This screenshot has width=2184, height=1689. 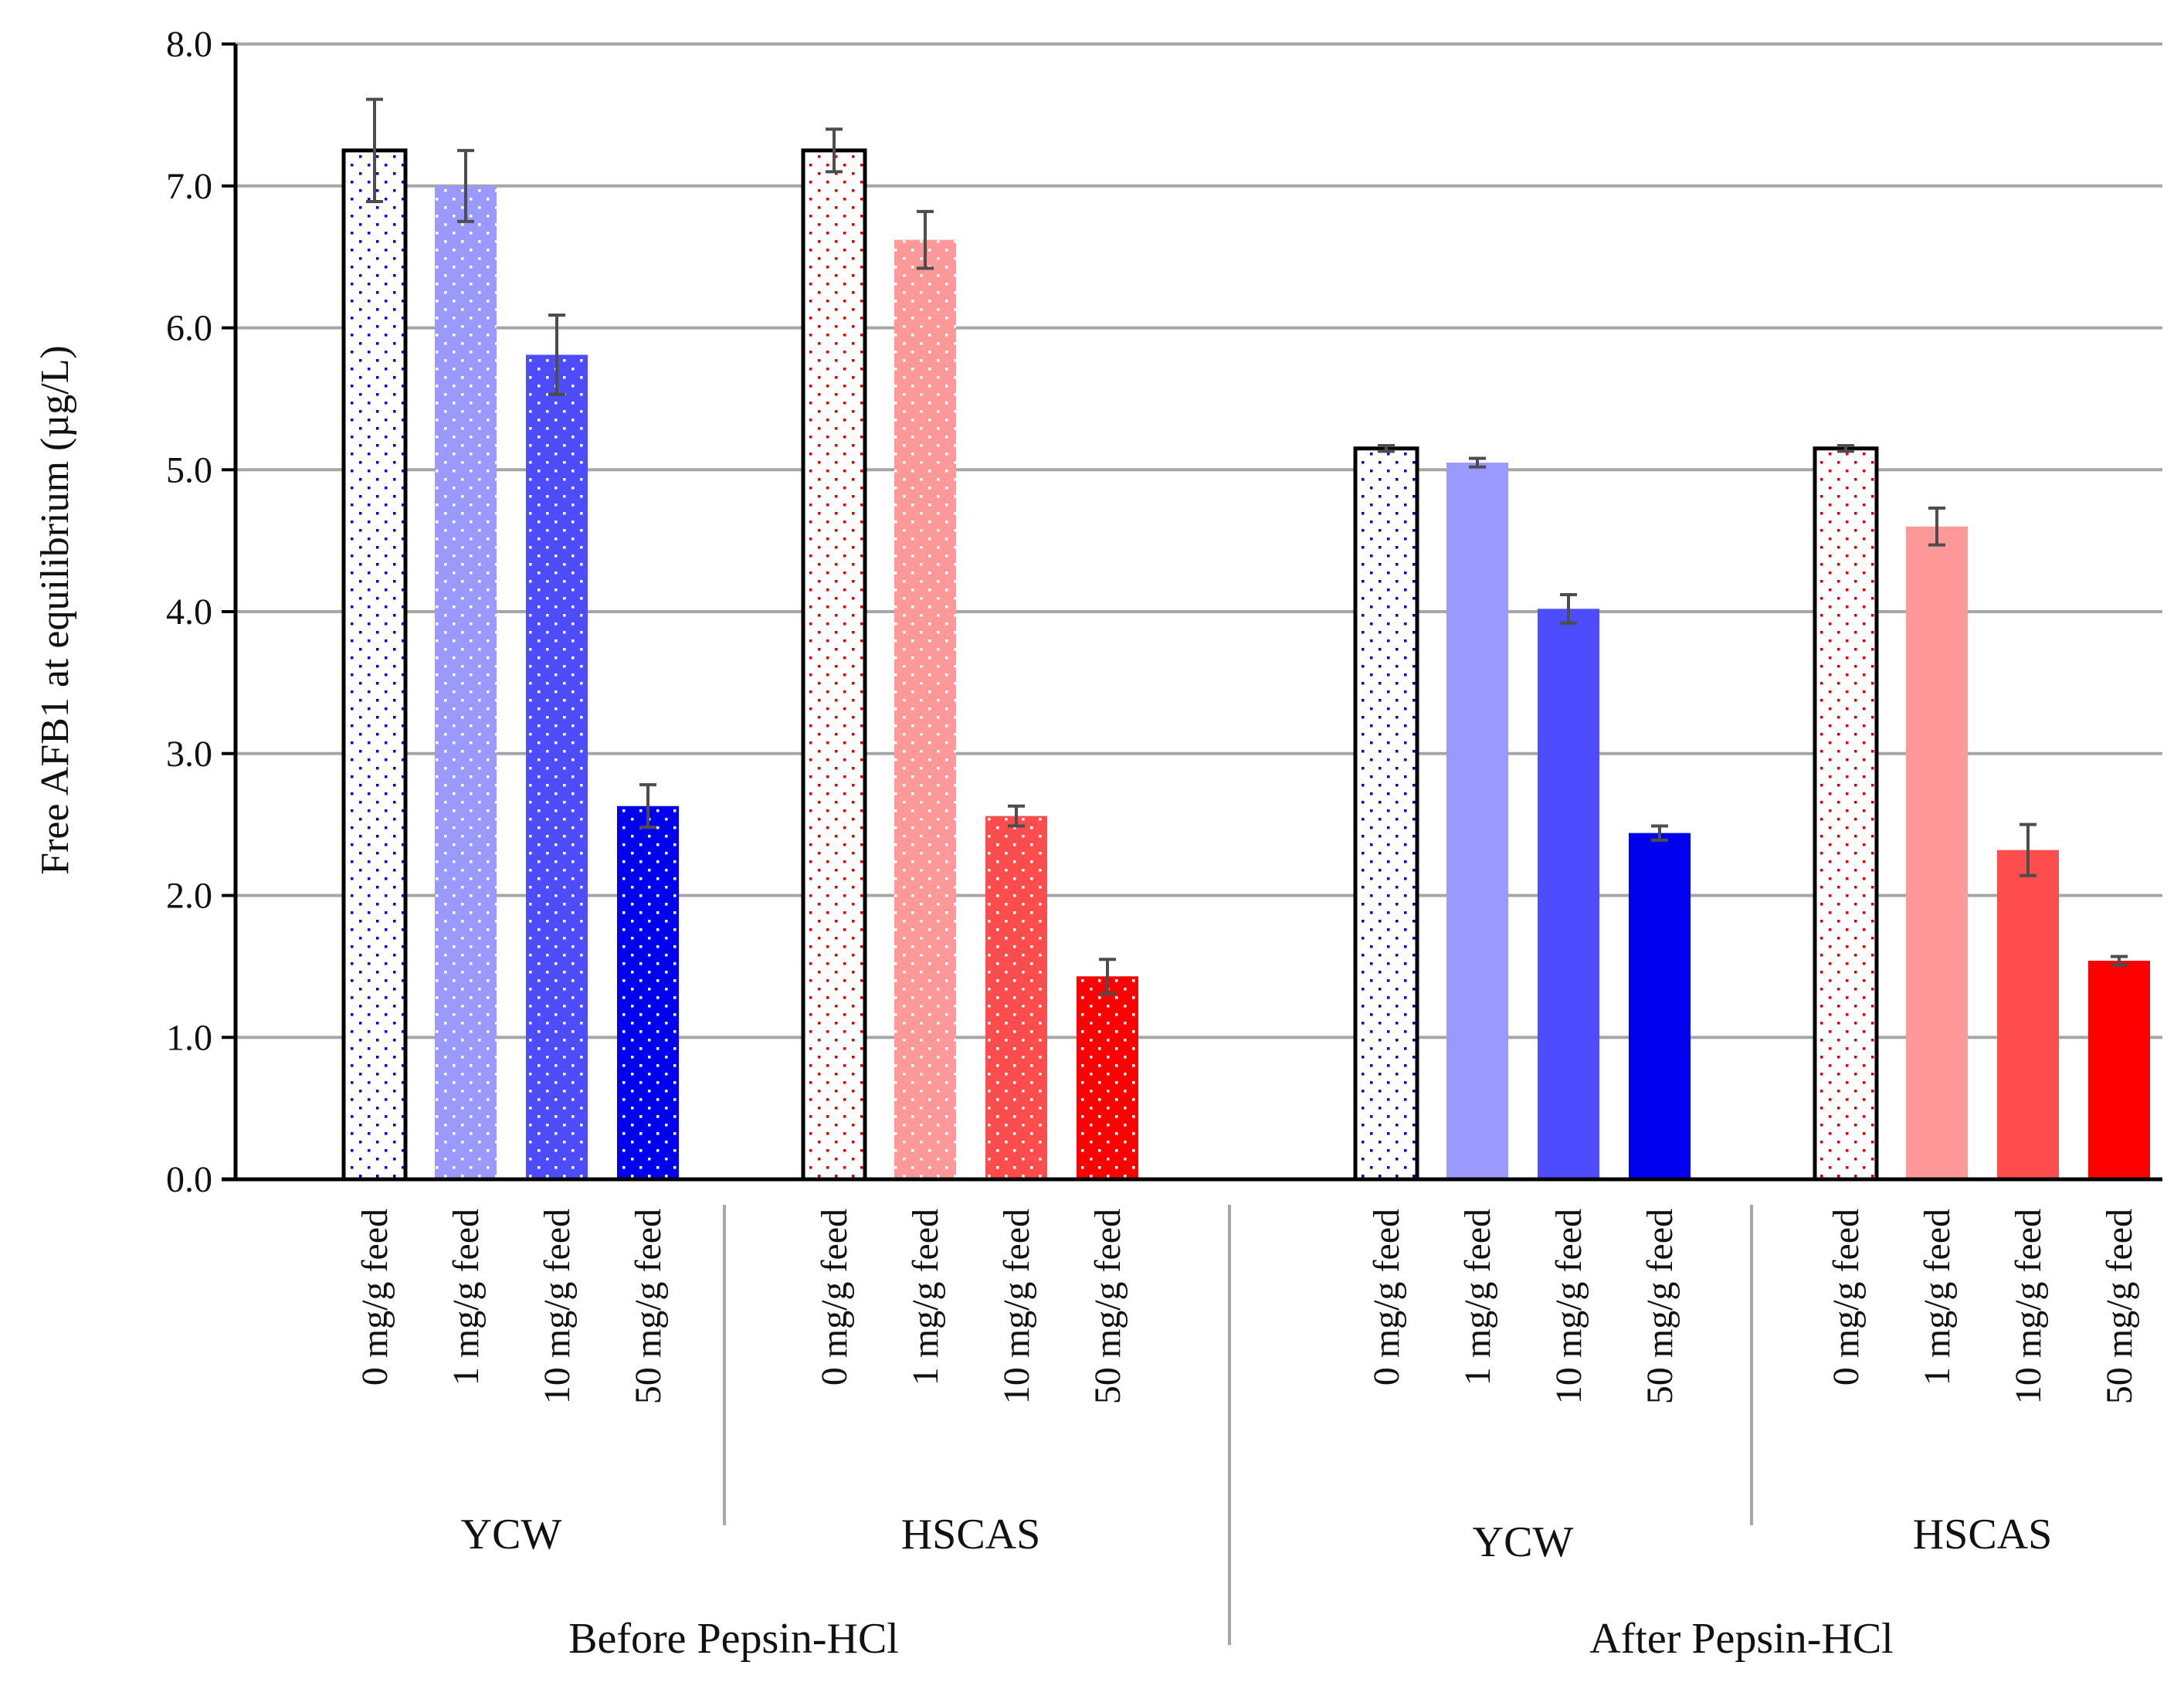 What do you see at coordinates (189, 1179) in the screenshot?
I see `y-tick-label: 0.0` at bounding box center [189, 1179].